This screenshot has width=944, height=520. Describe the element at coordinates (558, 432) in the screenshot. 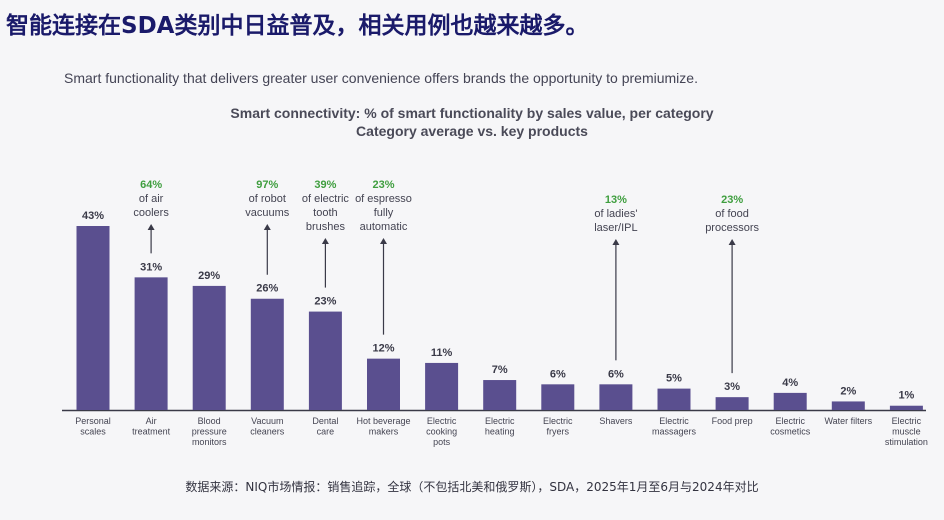

I see `category-label: fryers` at that location.